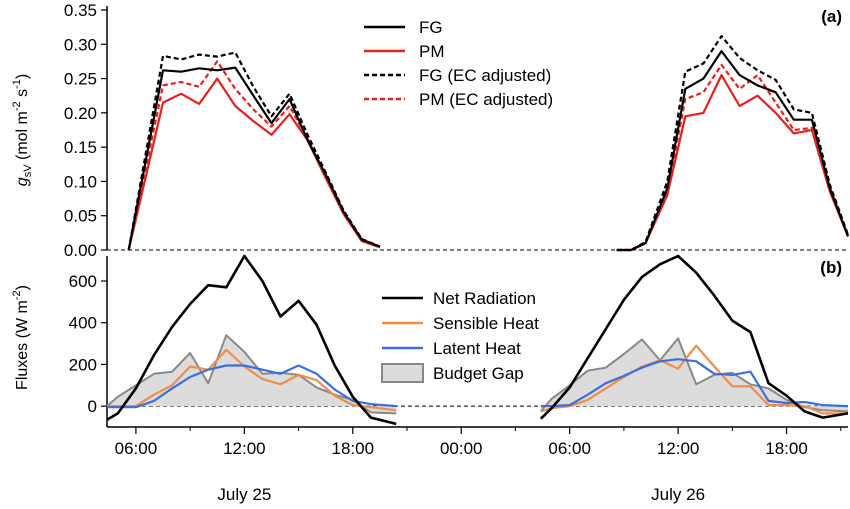 The image size is (850, 509). I want to click on y-label-unit: s, so click(22, 95).